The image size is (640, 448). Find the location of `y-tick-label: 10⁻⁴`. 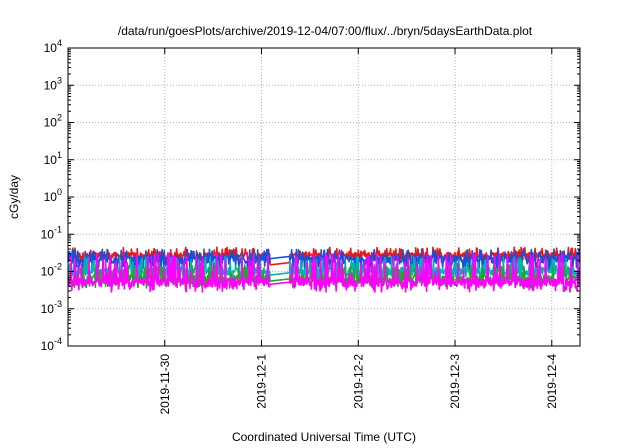

y-tick-label: 10⁻⁴ is located at coordinates (51, 344).